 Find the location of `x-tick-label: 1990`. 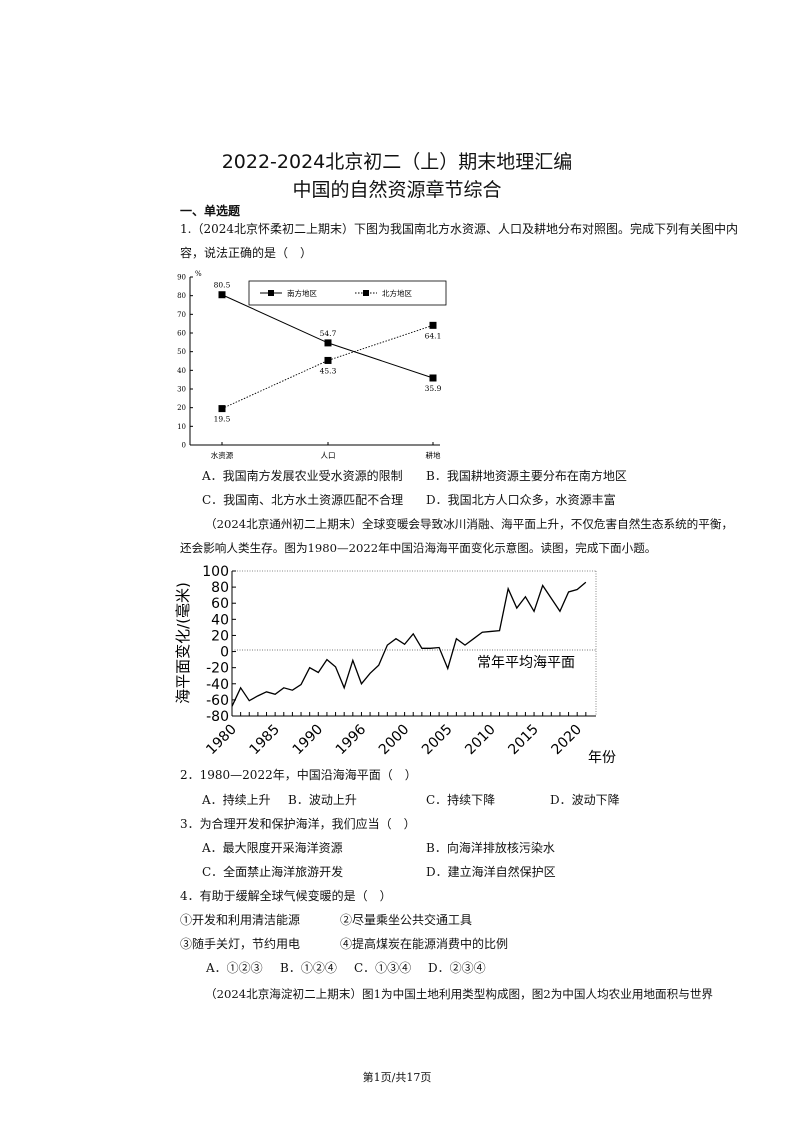

x-tick-label: 1990 is located at coordinates (308, 740).